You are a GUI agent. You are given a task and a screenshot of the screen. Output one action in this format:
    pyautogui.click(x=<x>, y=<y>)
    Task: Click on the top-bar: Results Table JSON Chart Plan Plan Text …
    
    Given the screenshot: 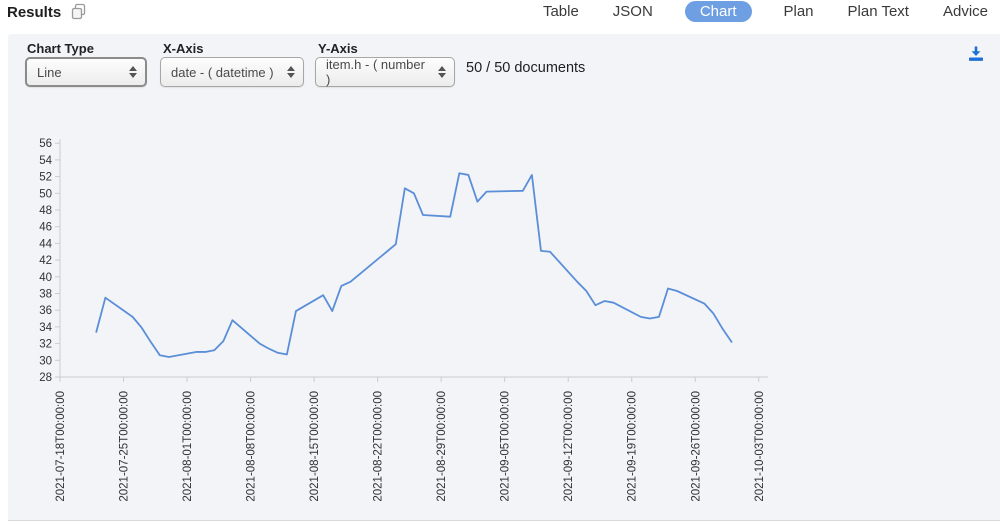 What is the action you would take?
    pyautogui.click(x=500, y=15)
    